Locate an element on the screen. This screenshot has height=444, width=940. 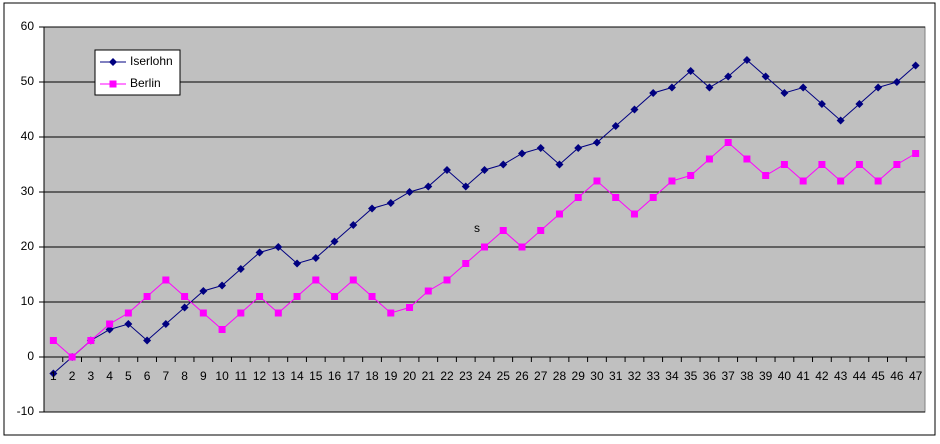
x-tick-label: 25 is located at coordinates (504, 376).